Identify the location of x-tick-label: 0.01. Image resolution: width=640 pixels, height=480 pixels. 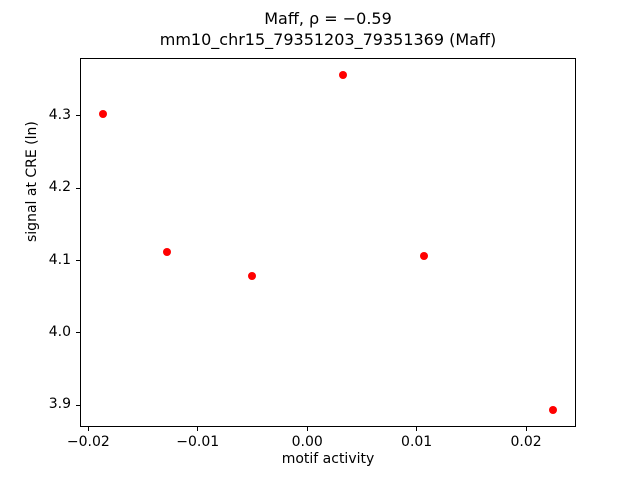
(417, 442).